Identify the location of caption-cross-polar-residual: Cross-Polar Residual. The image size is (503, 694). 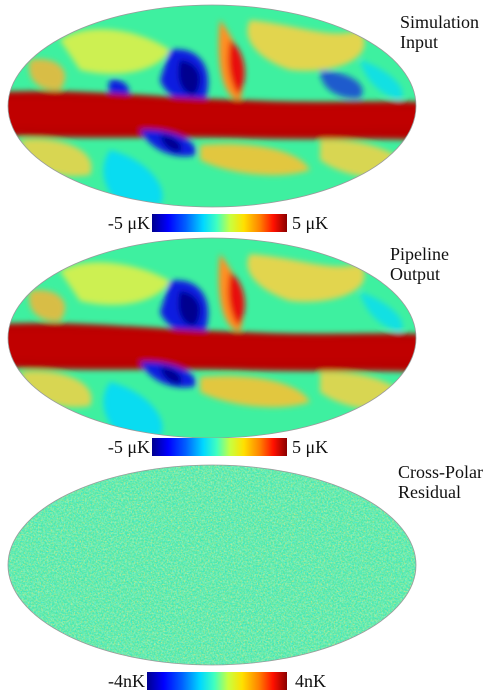
(440, 482).